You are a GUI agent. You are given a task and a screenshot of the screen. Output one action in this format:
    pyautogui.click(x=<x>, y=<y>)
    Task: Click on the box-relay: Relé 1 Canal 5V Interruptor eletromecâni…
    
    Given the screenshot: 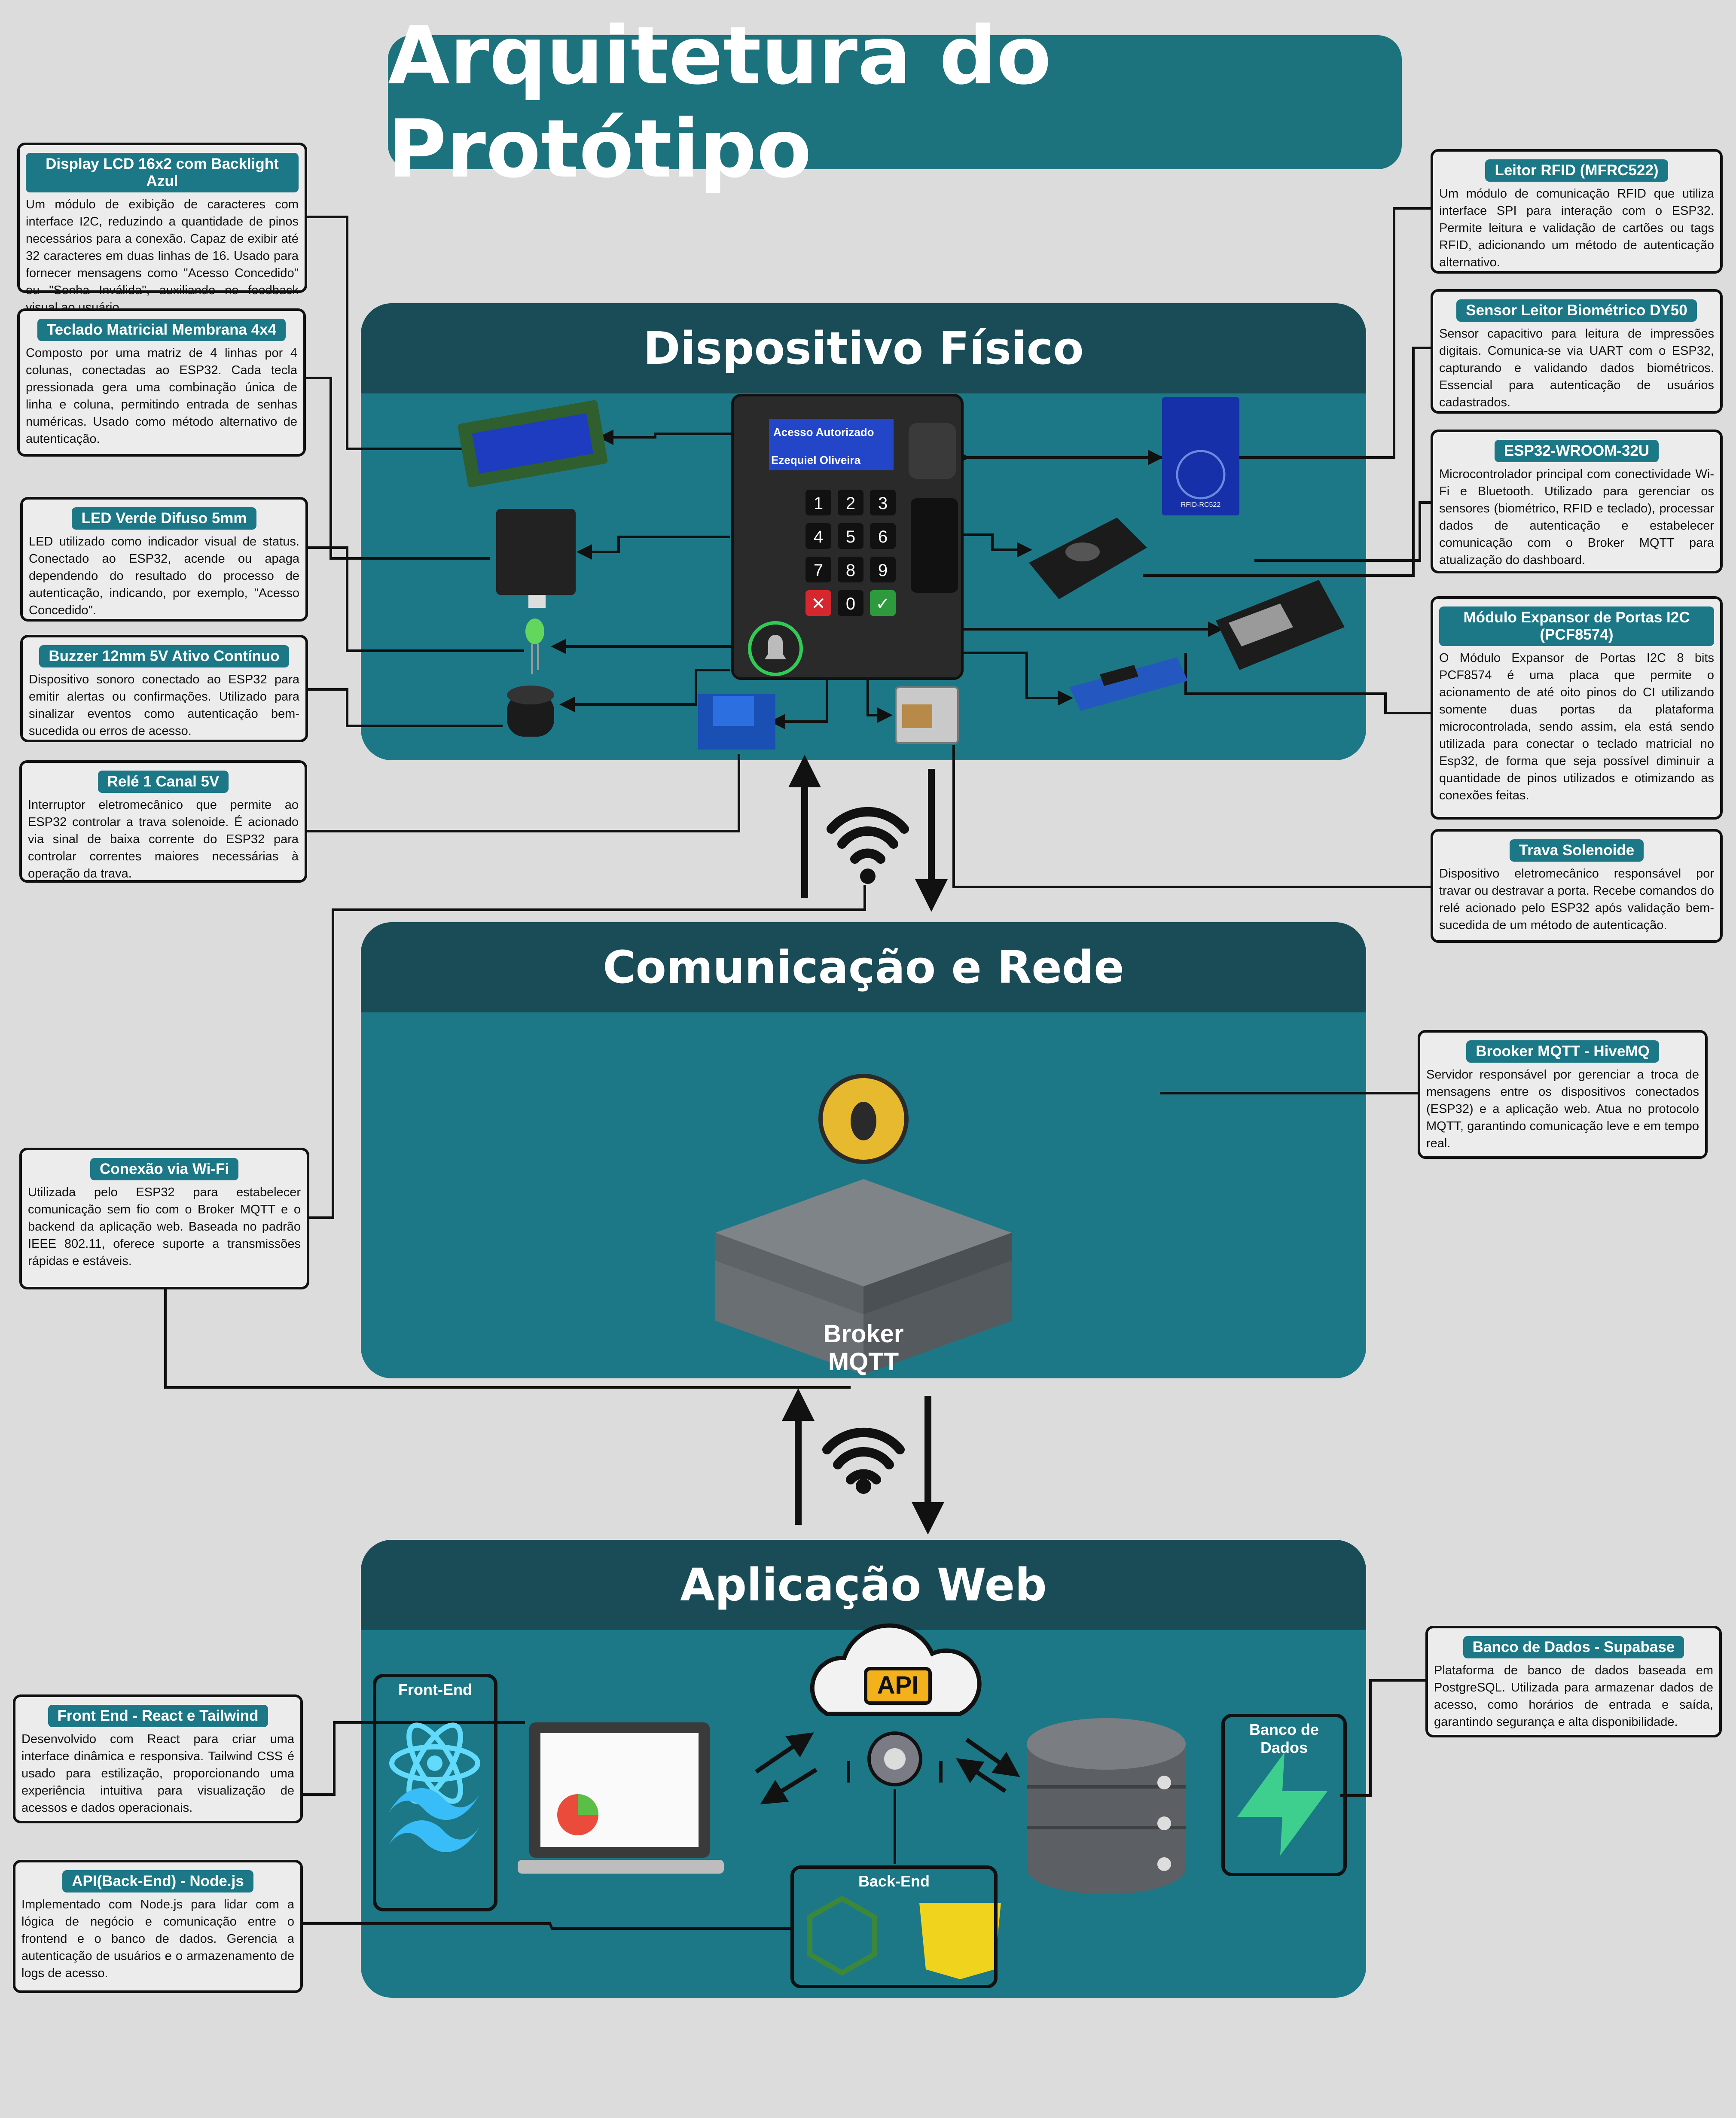 What is the action you would take?
    pyautogui.click(x=163, y=821)
    